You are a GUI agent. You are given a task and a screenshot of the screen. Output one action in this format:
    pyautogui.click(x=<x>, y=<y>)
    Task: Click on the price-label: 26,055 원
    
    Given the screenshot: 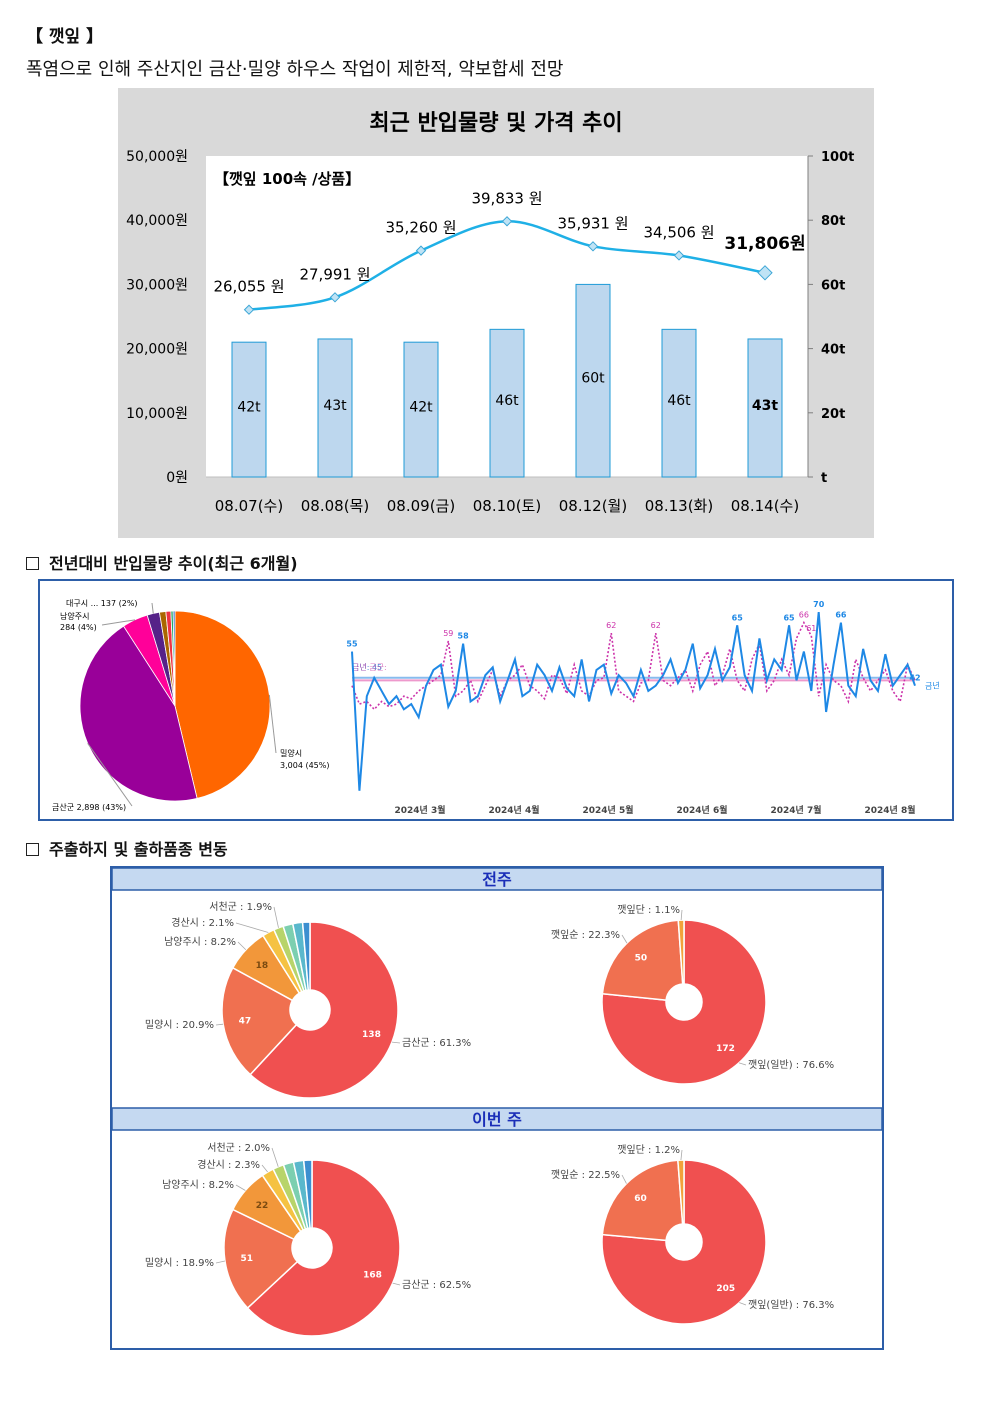 What is the action you would take?
    pyautogui.click(x=248, y=287)
    